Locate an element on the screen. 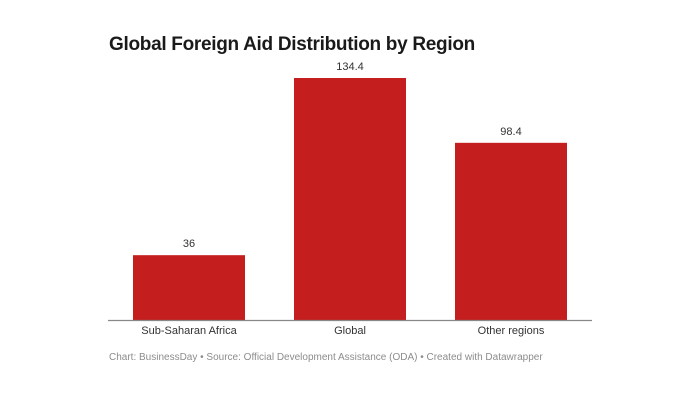 The height and width of the screenshot is (400, 700). value-label: 98.4 is located at coordinates (510, 132).